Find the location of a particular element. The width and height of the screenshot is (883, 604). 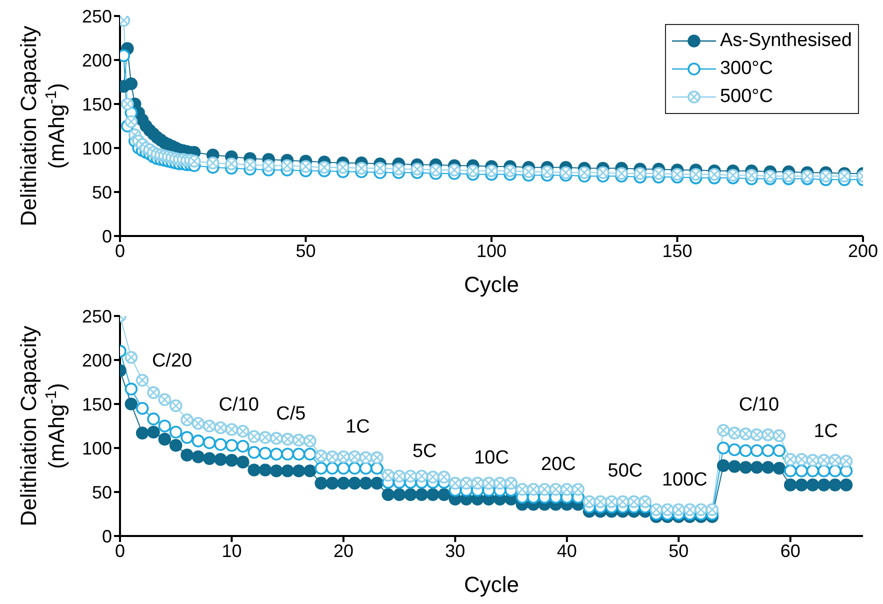

x-tick-label: 150 is located at coordinates (677, 250).